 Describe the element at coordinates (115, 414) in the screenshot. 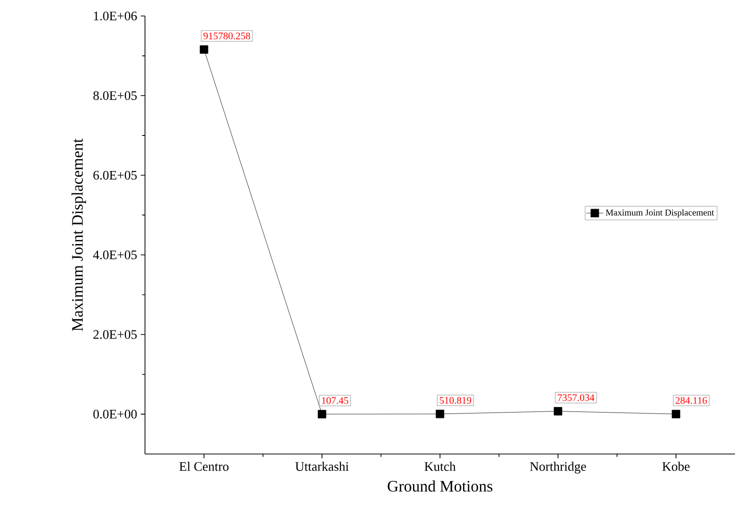

I see `y-tick-label: 0.0E+00` at that location.